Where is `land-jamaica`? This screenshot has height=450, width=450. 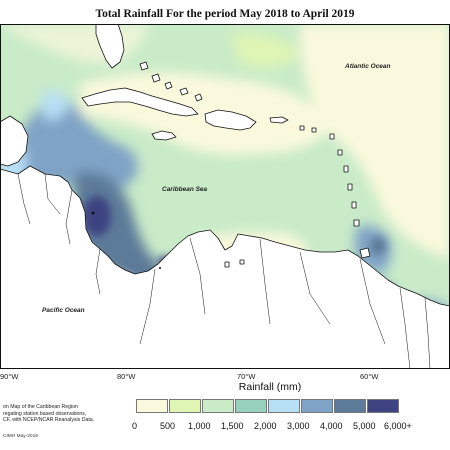
land-jamaica is located at coordinates (164, 135).